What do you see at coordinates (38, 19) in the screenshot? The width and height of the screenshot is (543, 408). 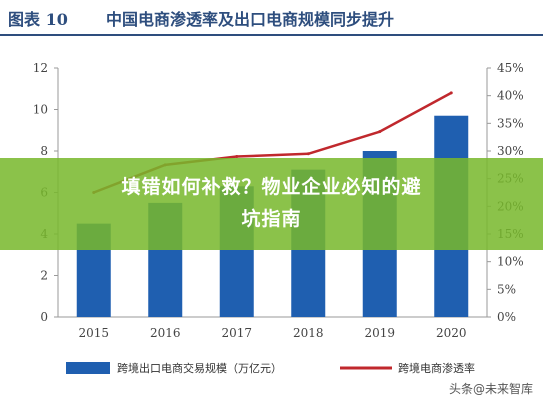 I see `figure-number: 图表 10` at bounding box center [38, 19].